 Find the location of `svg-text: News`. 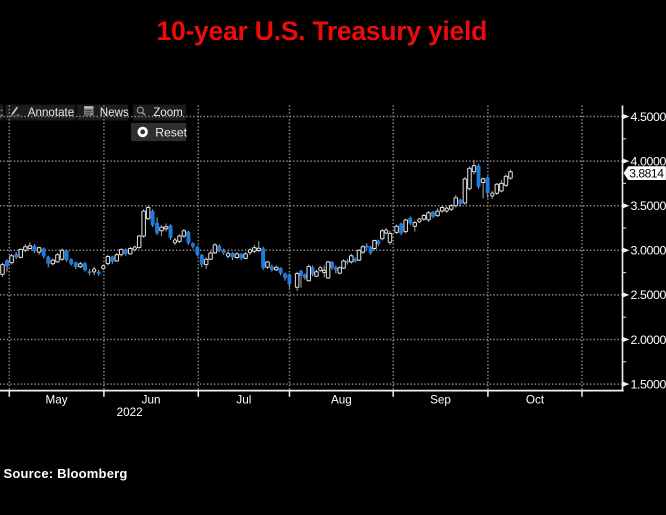

svg-text: News is located at coordinates (114, 112).